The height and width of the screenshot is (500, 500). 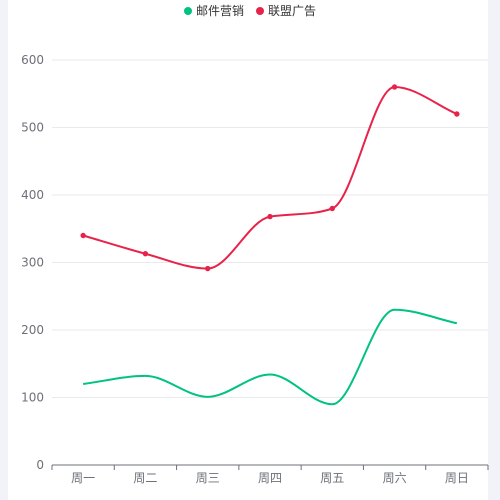 What do you see at coordinates (457, 478) in the screenshot?
I see `x-tick-label: 周日` at bounding box center [457, 478].